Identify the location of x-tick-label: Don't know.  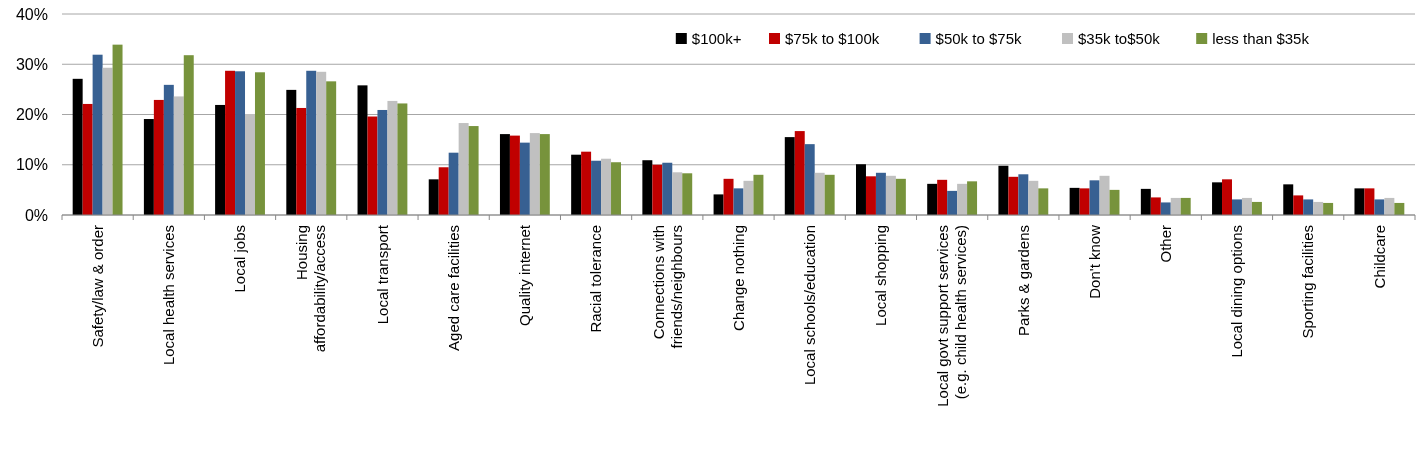
(1094, 261).